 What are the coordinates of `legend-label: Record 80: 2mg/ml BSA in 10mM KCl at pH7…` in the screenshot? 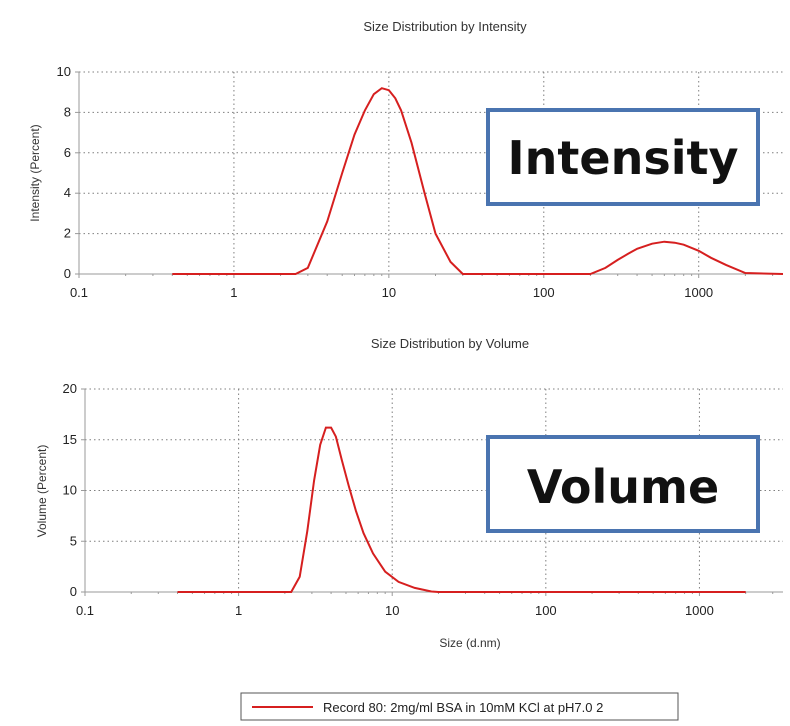 It's located at (463, 707).